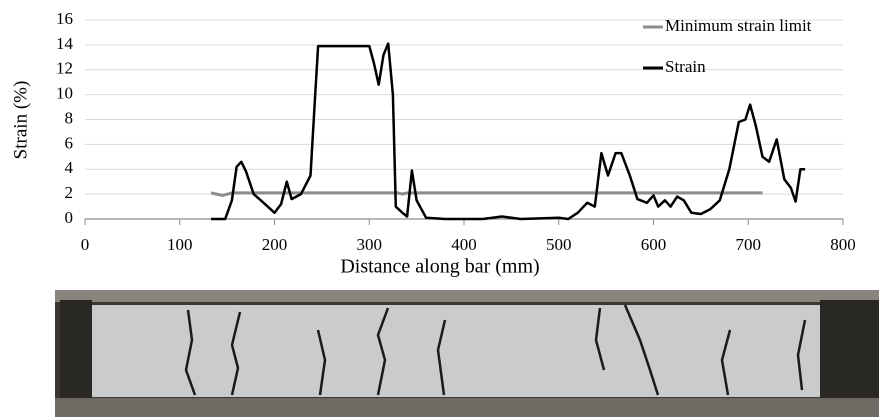  I want to click on x-tick-label: 200, so click(275, 244).